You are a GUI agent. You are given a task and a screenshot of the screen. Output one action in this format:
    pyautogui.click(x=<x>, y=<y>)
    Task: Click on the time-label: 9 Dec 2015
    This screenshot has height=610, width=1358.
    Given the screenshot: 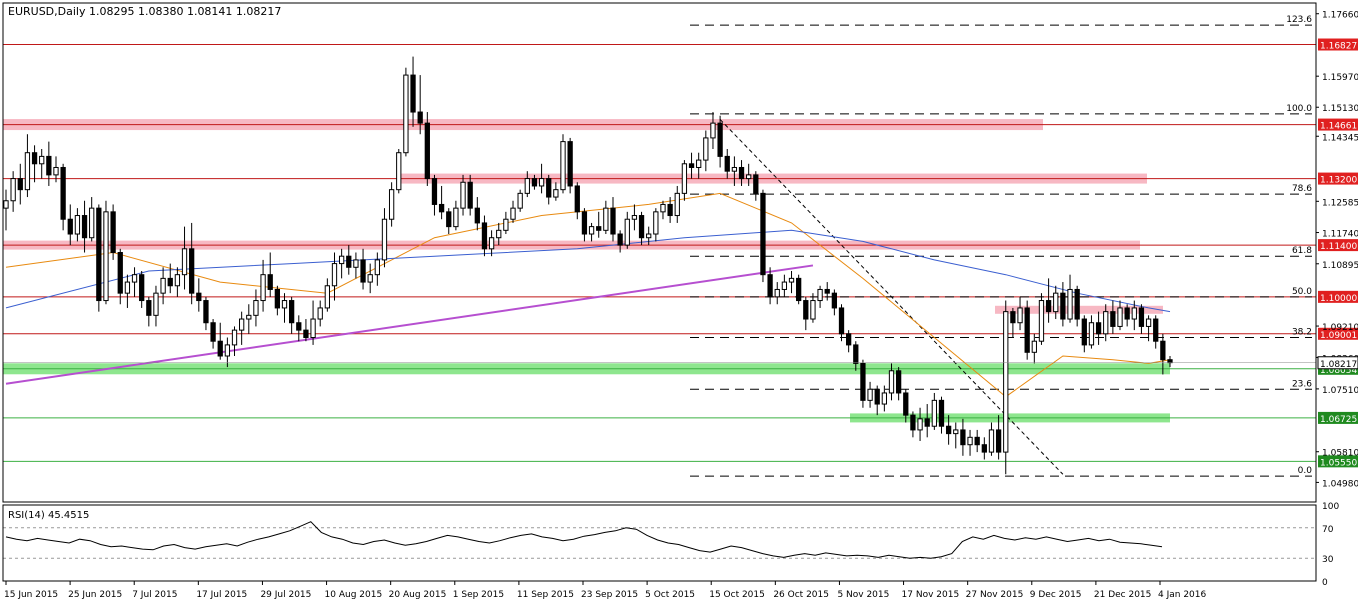 What is the action you would take?
    pyautogui.click(x=1056, y=595)
    